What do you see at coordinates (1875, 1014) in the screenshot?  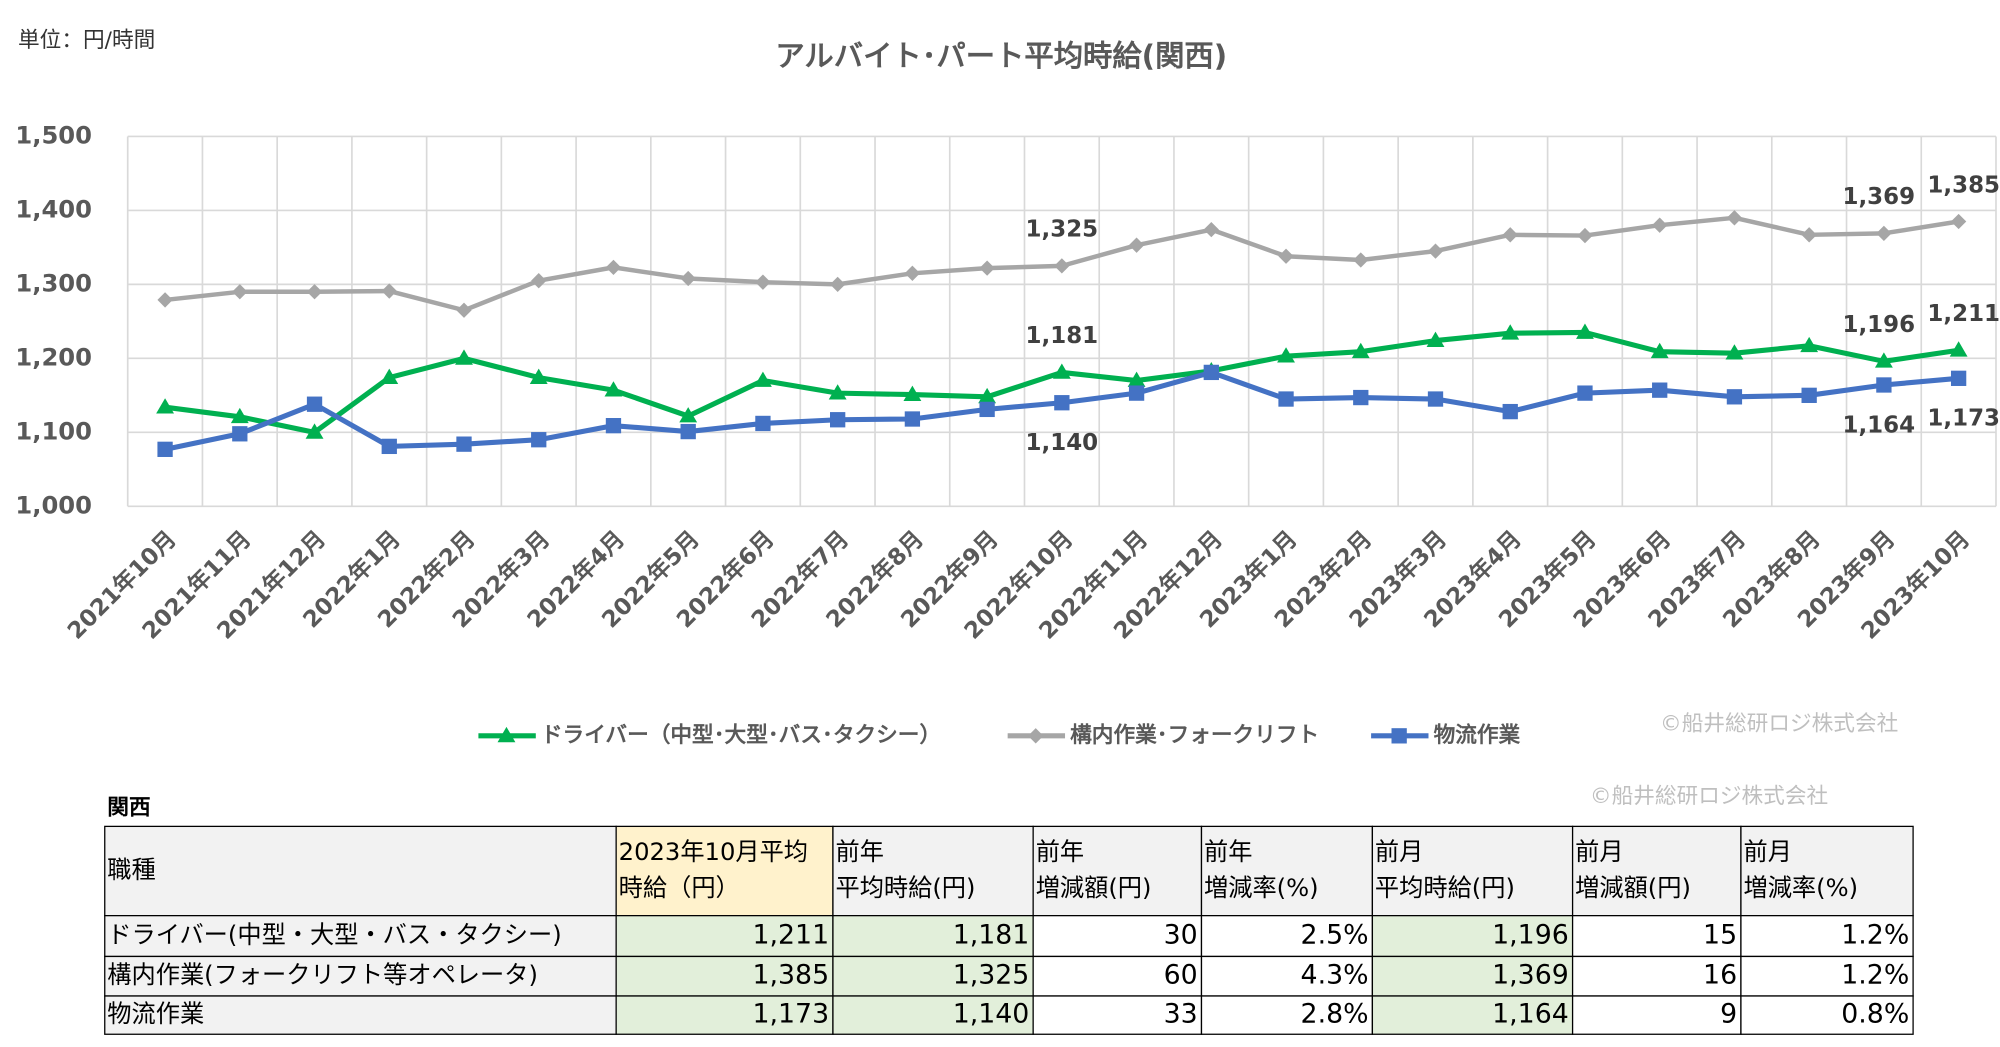 I see `table-value: 0.8%` at bounding box center [1875, 1014].